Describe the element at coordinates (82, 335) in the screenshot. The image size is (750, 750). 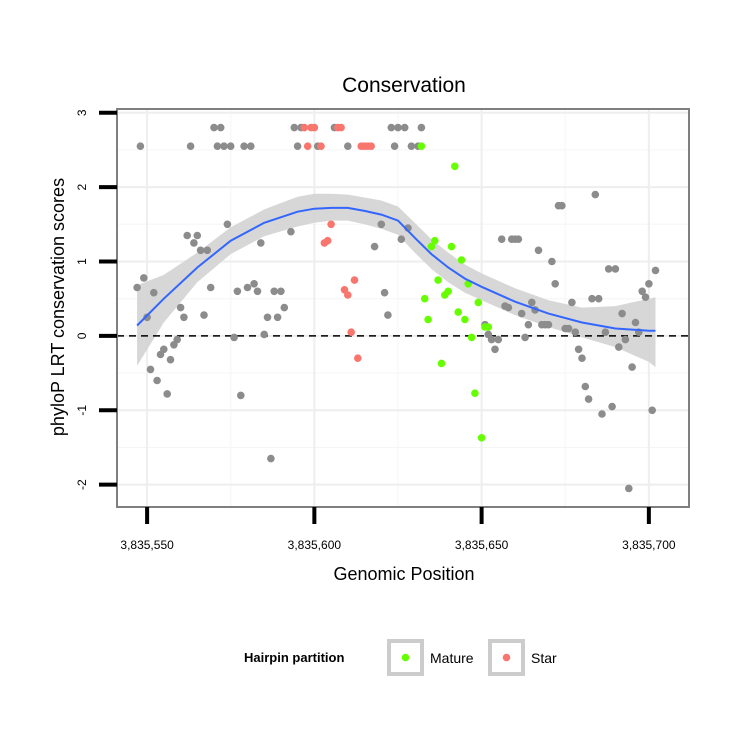
I see `y-tick-label: 0` at that location.